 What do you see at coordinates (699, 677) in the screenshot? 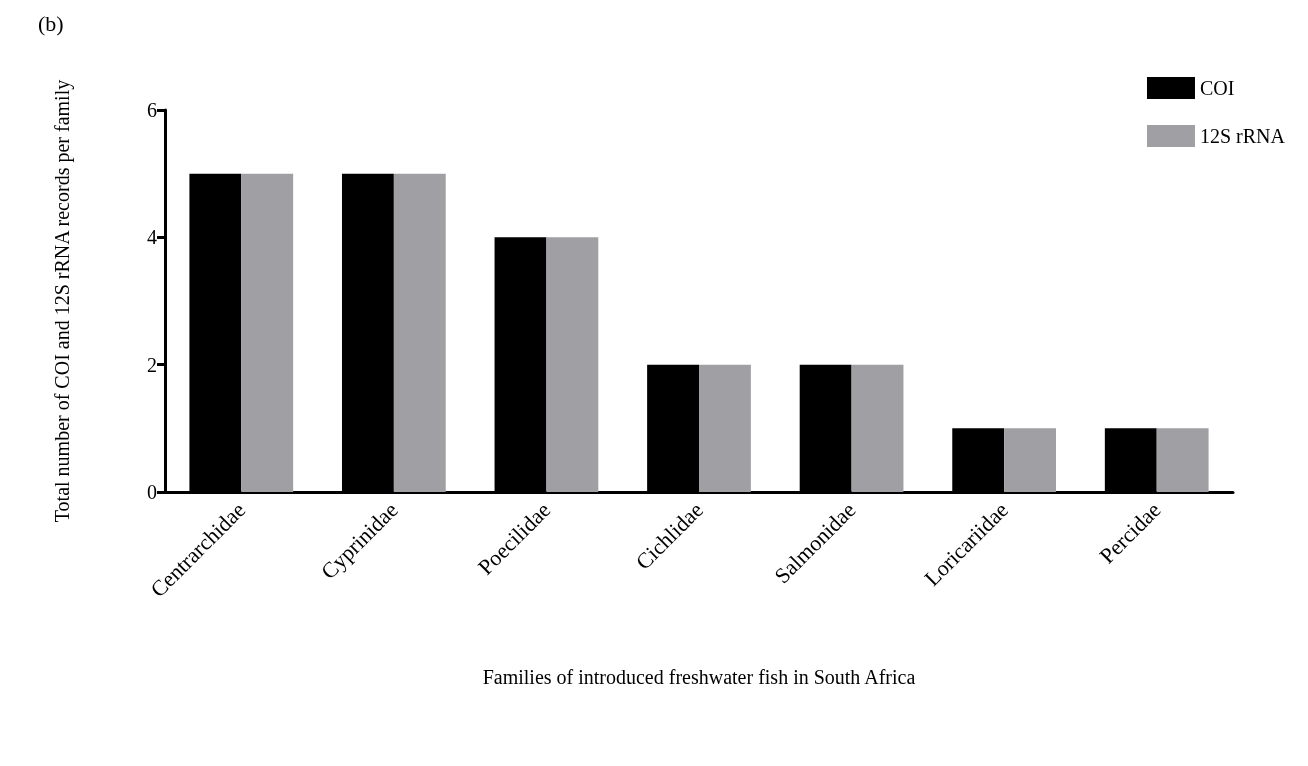
I see `x-axis-title: Families of introduced freshwater fish in South Africa` at bounding box center [699, 677].